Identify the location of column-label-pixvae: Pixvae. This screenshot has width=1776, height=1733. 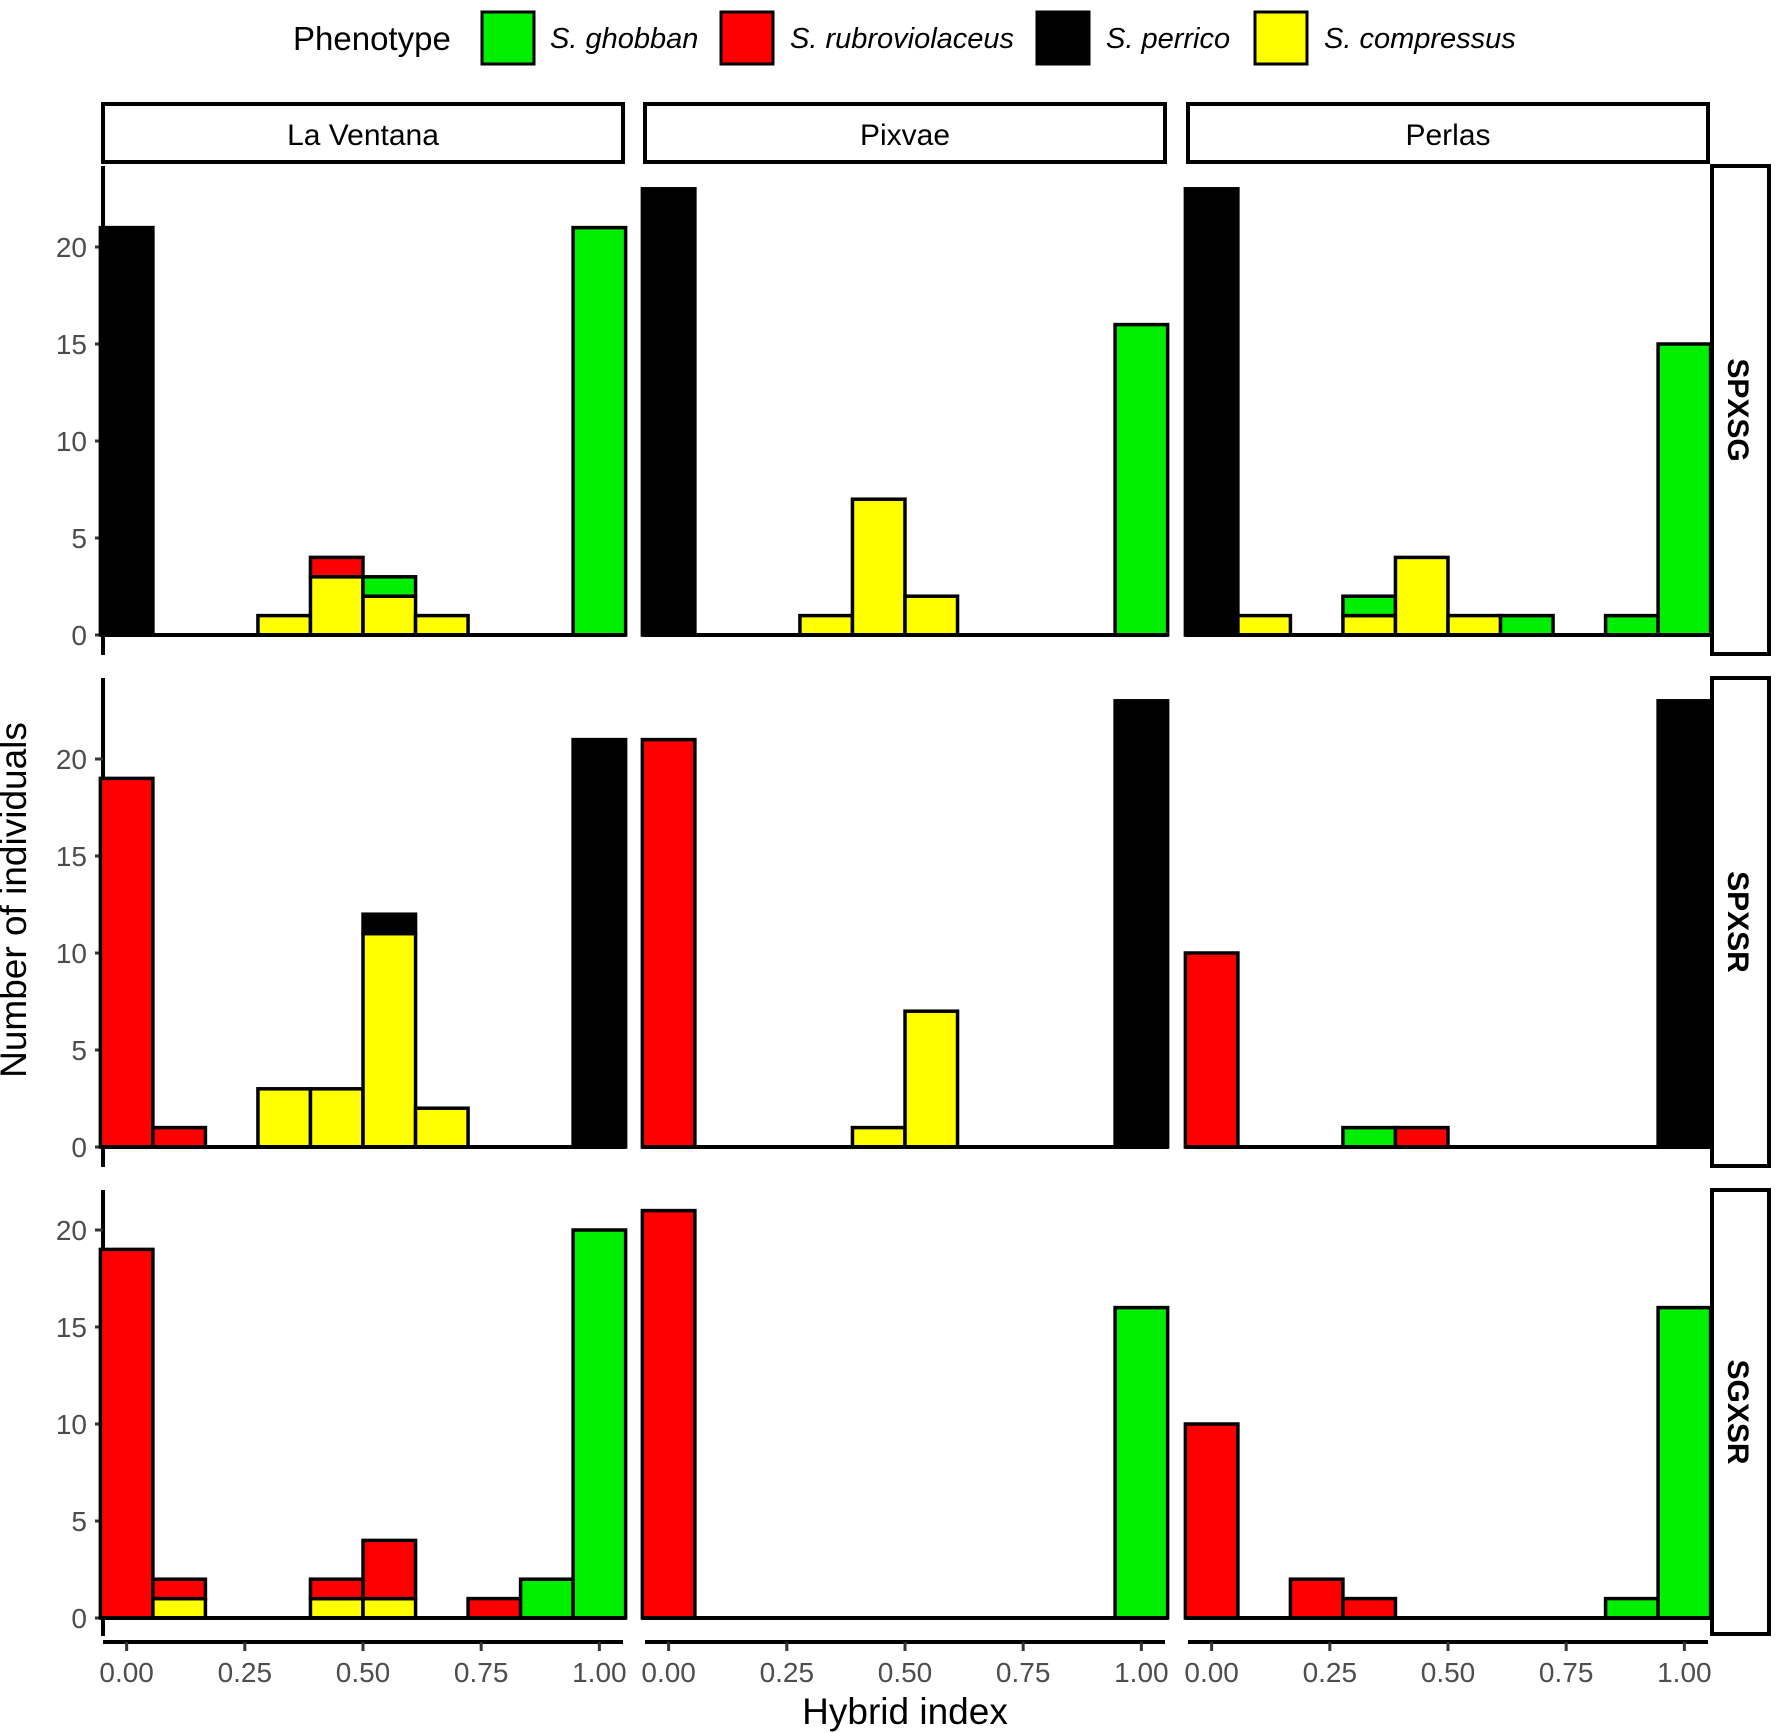
(905, 135).